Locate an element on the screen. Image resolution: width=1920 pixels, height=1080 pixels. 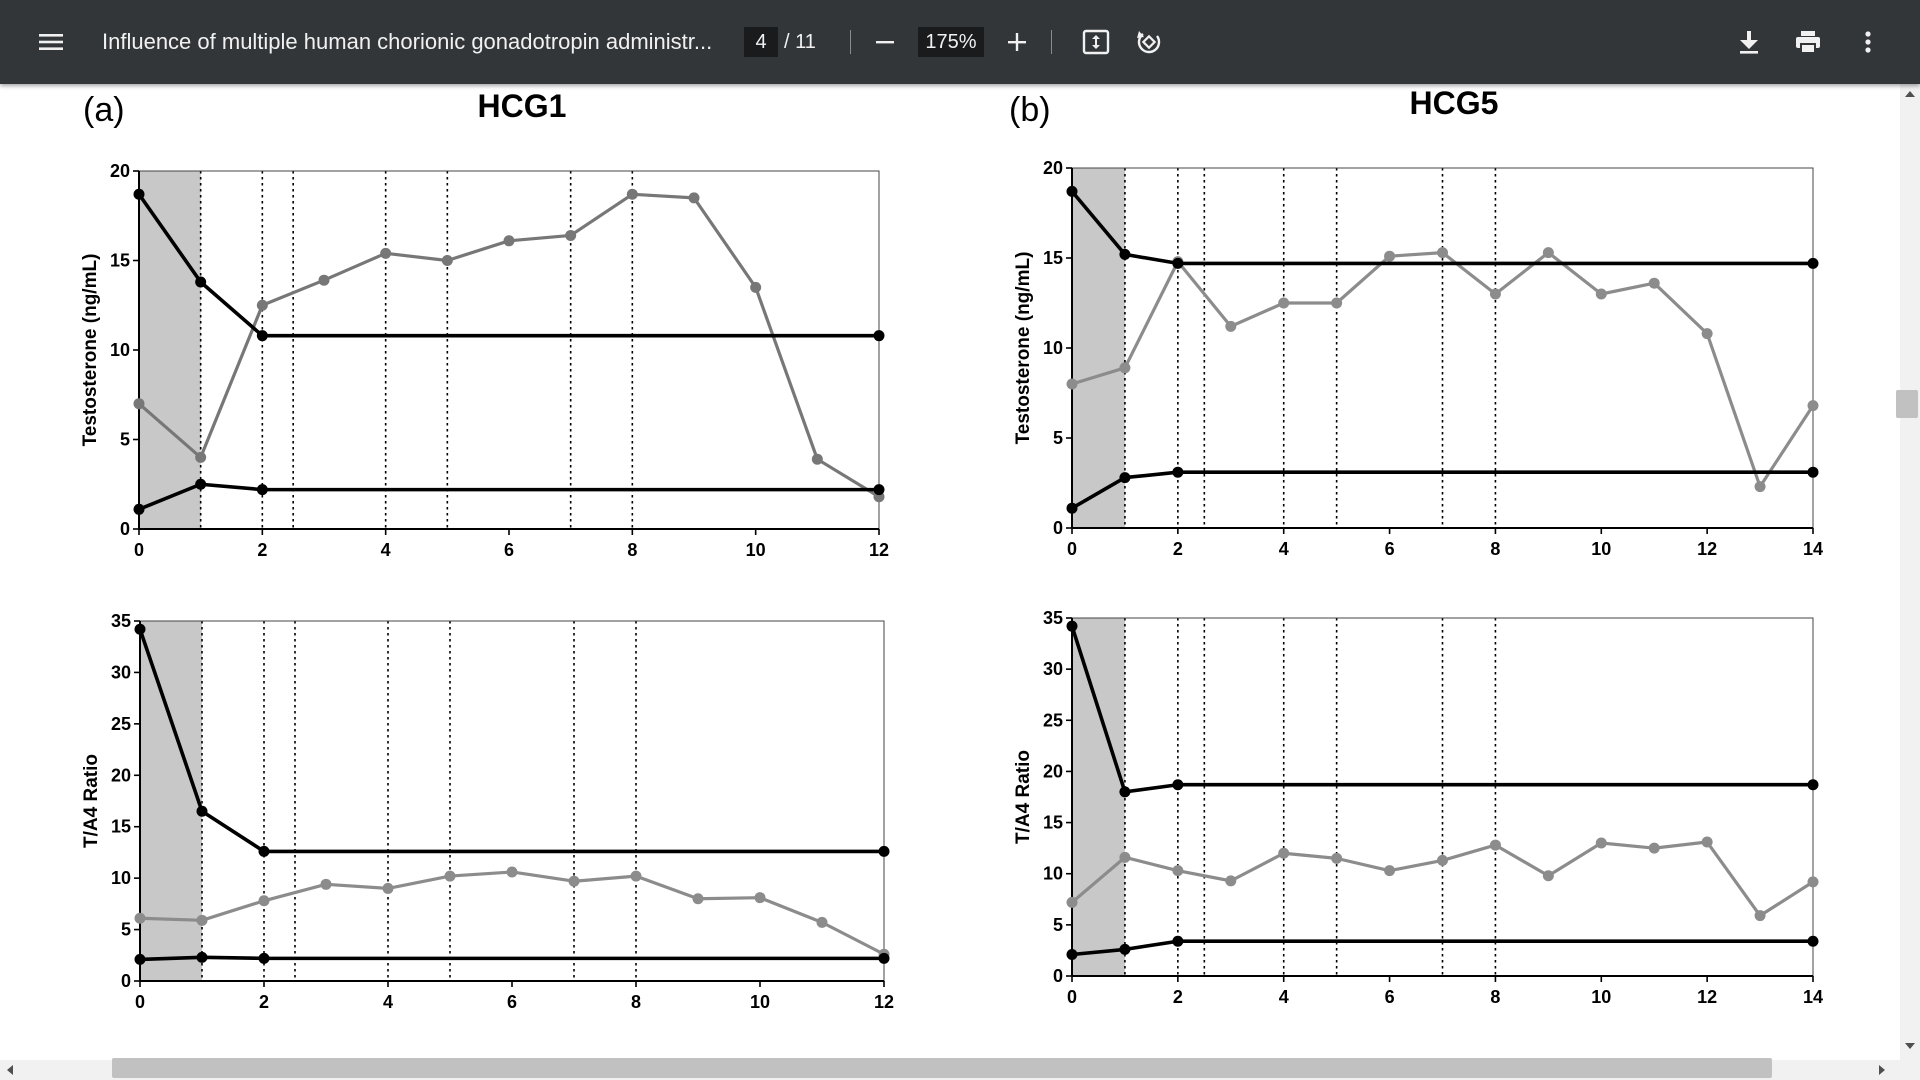
rotate-icon is located at coordinates (1149, 42).